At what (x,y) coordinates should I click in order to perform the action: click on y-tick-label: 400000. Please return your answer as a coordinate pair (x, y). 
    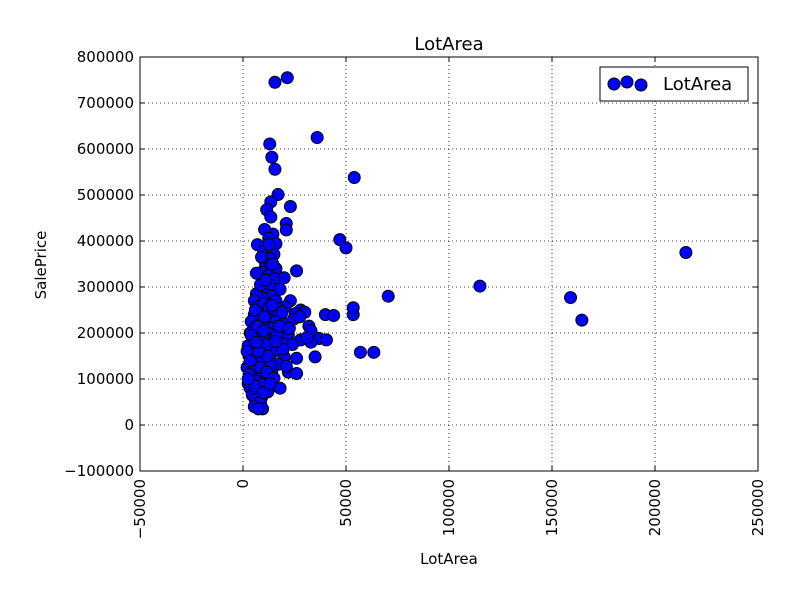
    Looking at the image, I should click on (105, 241).